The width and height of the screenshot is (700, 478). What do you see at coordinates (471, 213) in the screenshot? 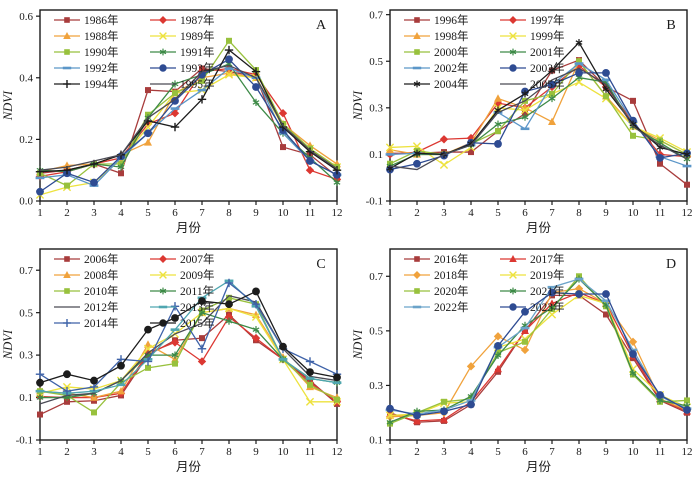
I see `x-tick-label: 4` at bounding box center [471, 213].